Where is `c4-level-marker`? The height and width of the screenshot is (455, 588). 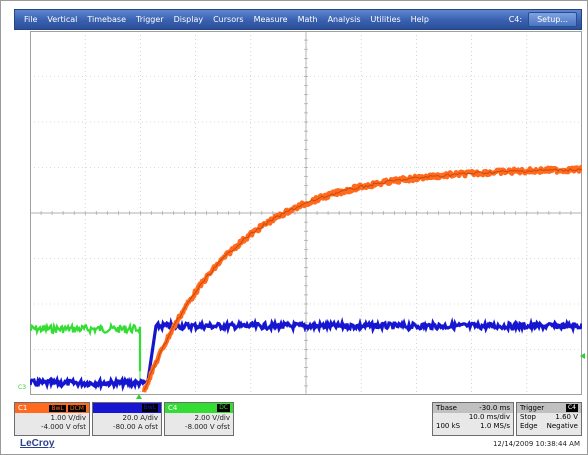 c4-level-marker is located at coordinates (582, 356).